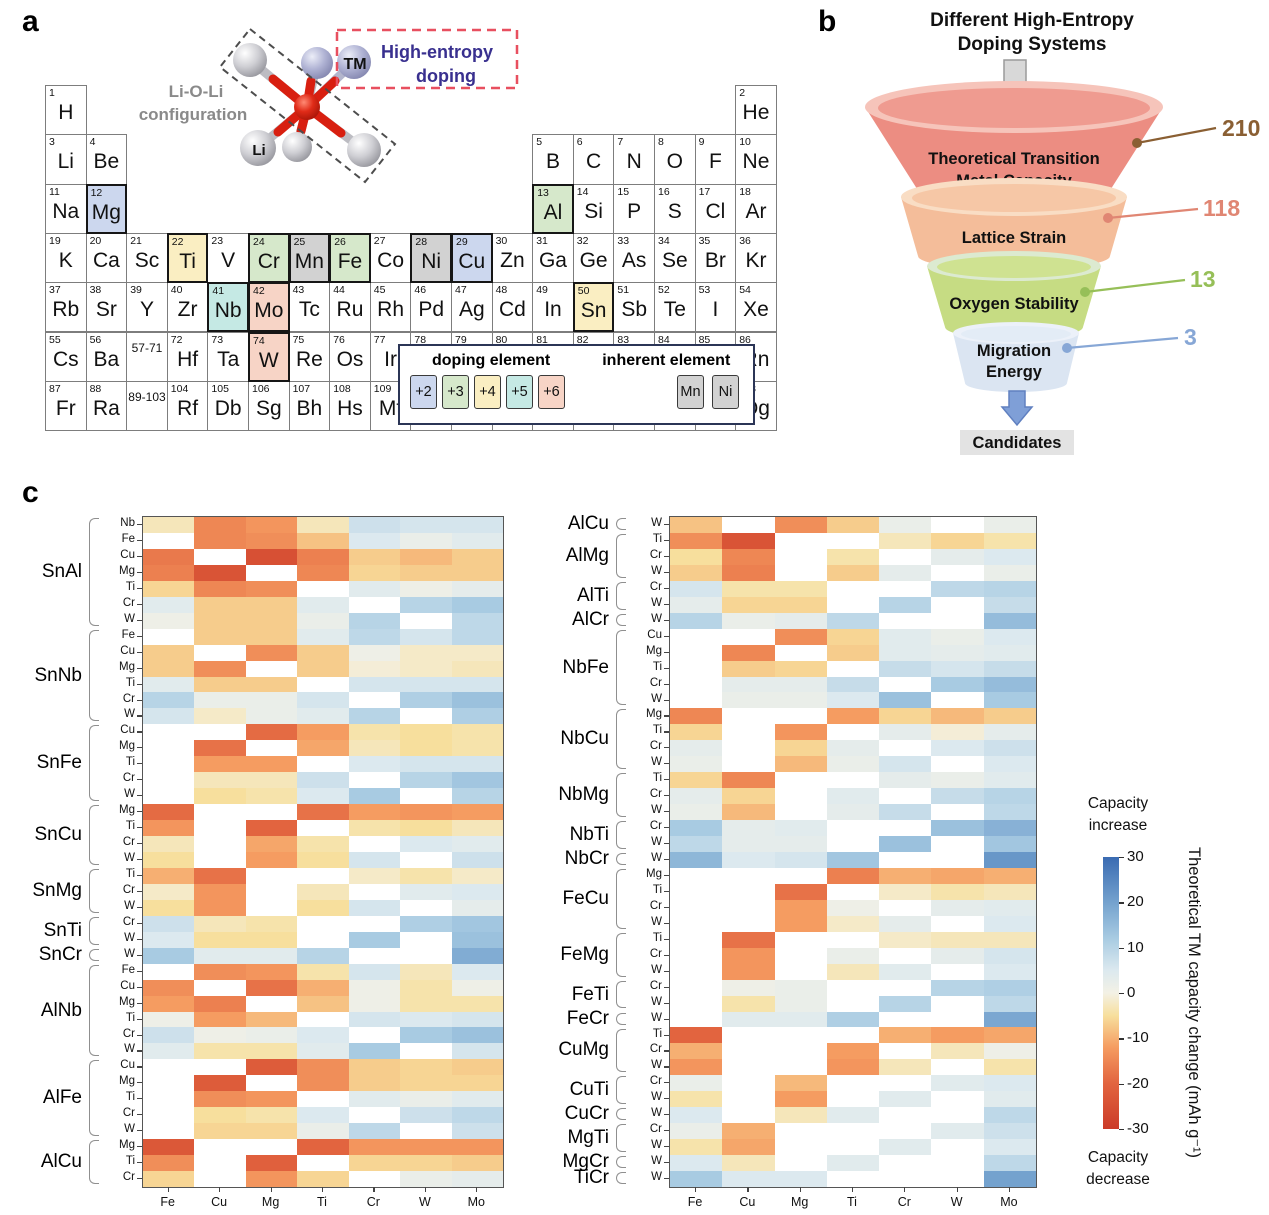 The height and width of the screenshot is (1215, 1269). What do you see at coordinates (461, 339) in the screenshot?
I see `element-number: 79` at bounding box center [461, 339].